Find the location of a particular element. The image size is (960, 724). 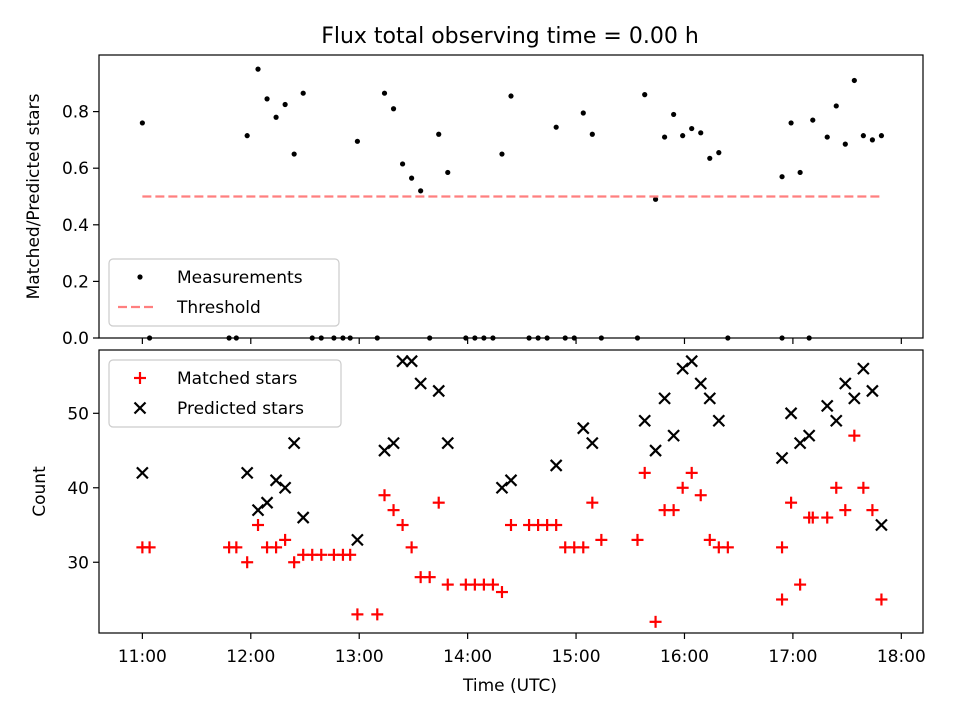

top-y-tick-label: 0.4 is located at coordinates (75, 226).